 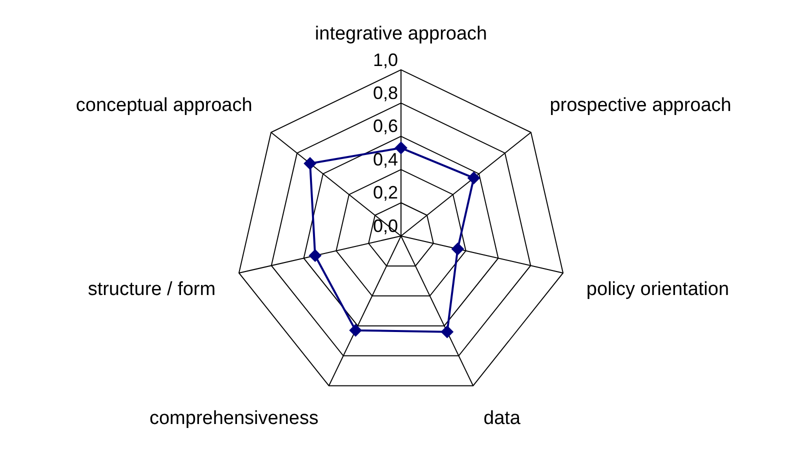 What do you see at coordinates (502, 418) in the screenshot?
I see `spoke-label: data` at bounding box center [502, 418].